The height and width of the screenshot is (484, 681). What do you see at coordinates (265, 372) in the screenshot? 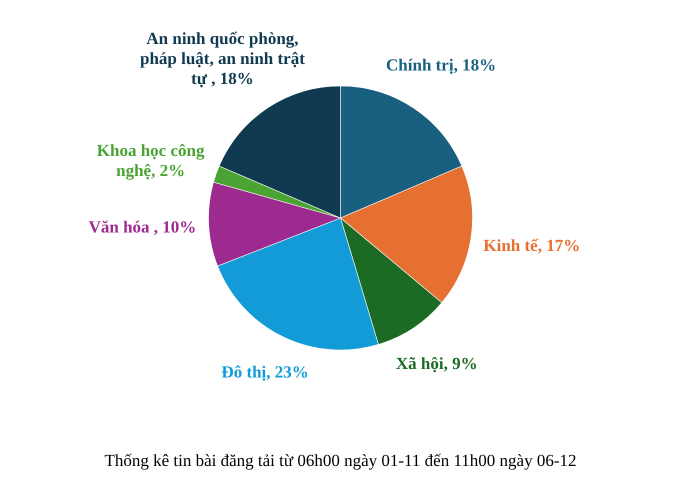
I see `slice-label: Đô thị, 23%` at bounding box center [265, 372].